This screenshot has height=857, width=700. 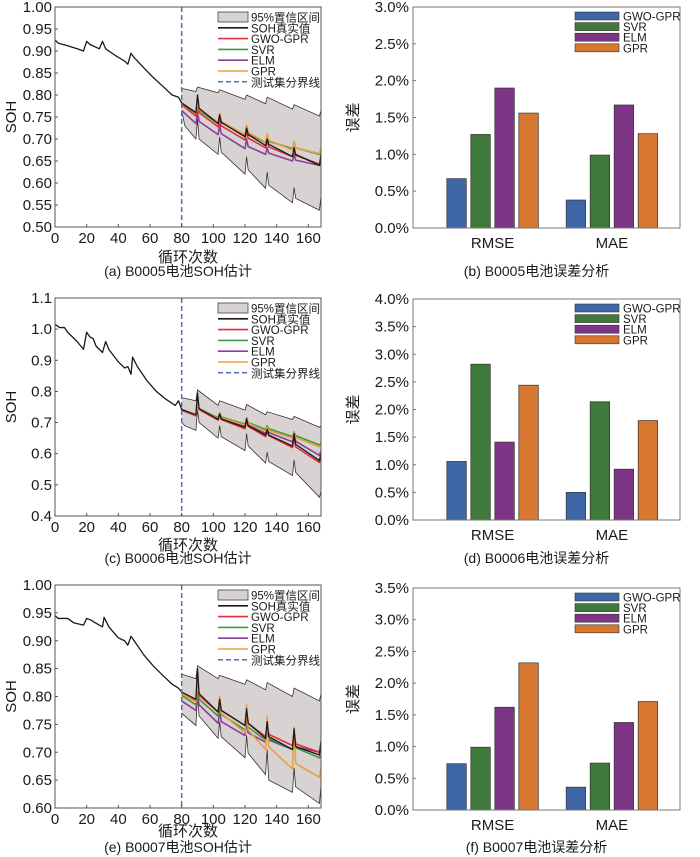 What do you see at coordinates (597, 607) in the screenshot?
I see `legend-swatch-svr` at bounding box center [597, 607].